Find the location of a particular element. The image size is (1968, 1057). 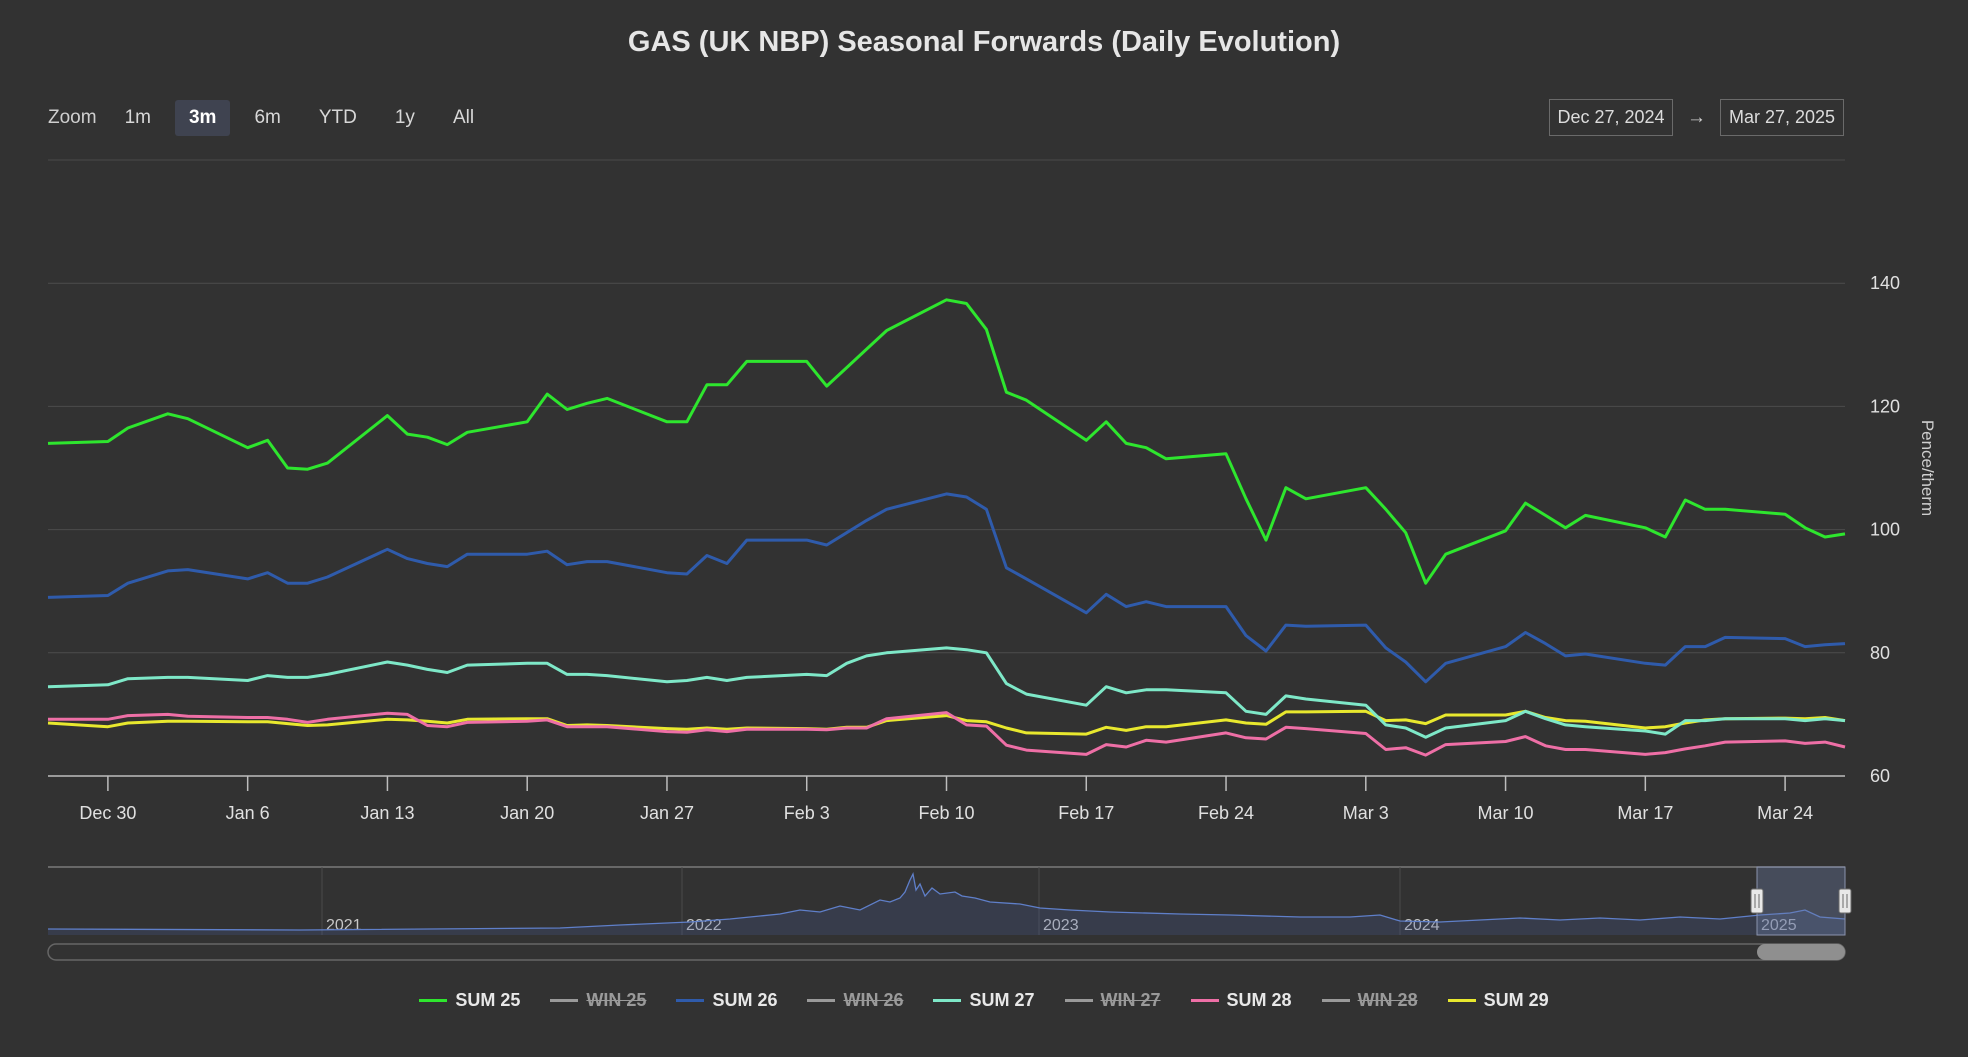

x-tick-label: Mar 3 is located at coordinates (1366, 813).